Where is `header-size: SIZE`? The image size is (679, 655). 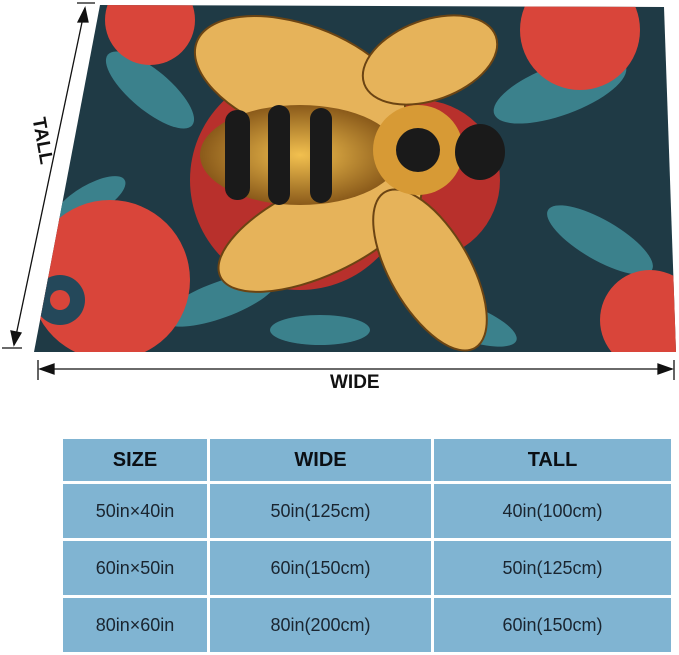
header-size: SIZE is located at coordinates (135, 460).